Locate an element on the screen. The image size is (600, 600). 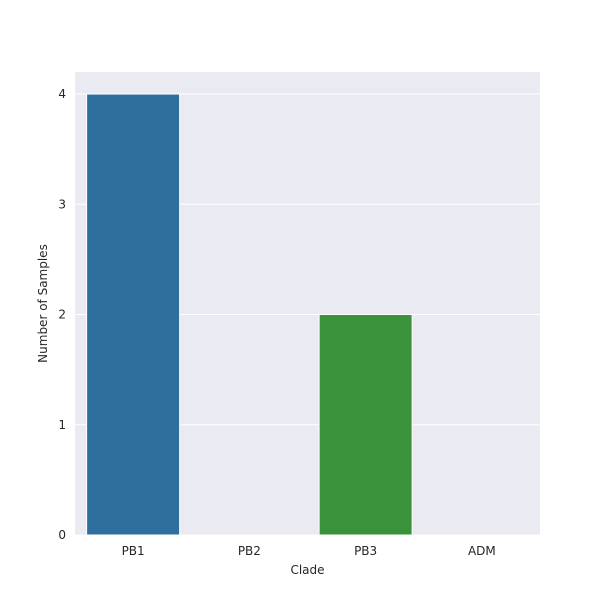
x-tick-label-pb3: PB3 is located at coordinates (365, 551).